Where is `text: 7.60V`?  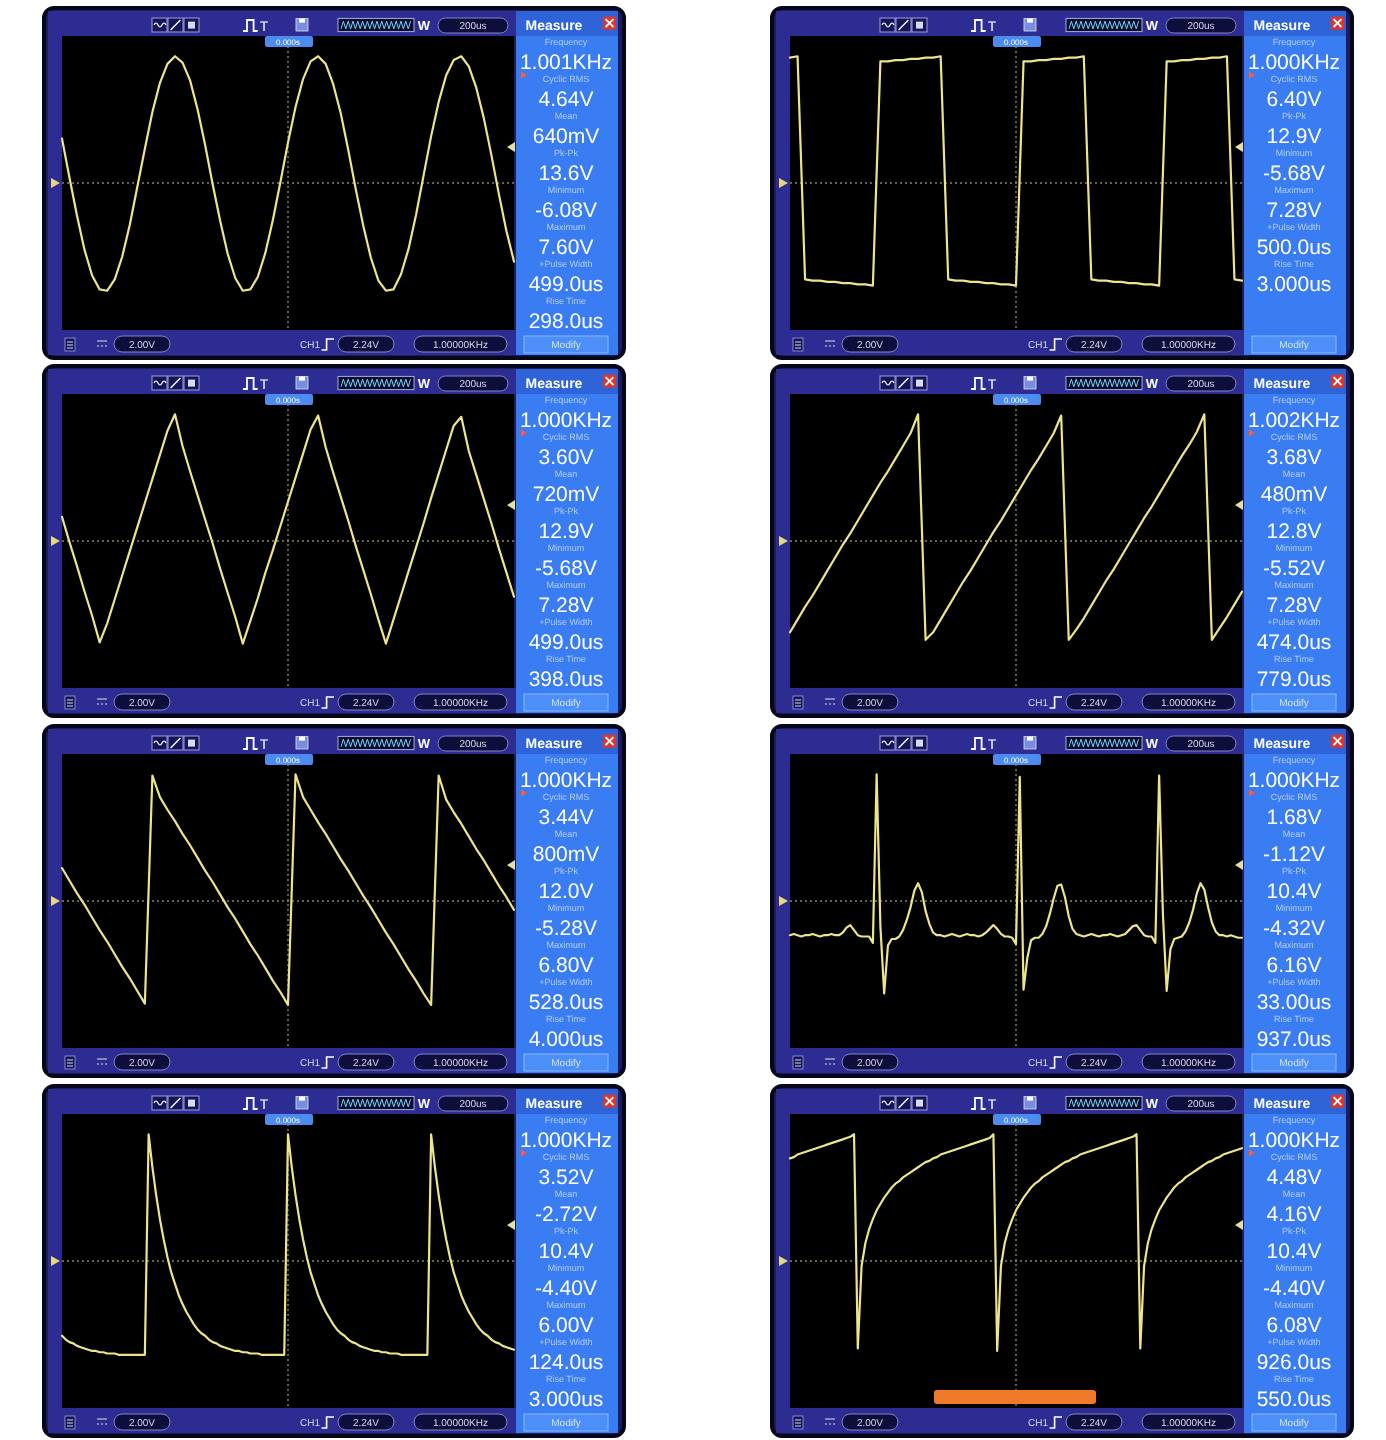 text: 7.60V is located at coordinates (566, 247).